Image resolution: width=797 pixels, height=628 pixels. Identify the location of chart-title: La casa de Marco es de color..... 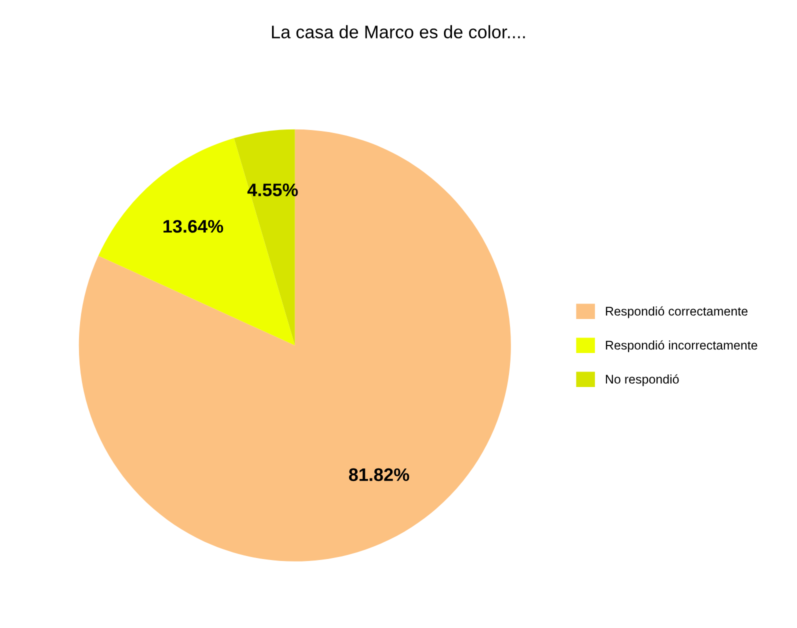
(398, 31).